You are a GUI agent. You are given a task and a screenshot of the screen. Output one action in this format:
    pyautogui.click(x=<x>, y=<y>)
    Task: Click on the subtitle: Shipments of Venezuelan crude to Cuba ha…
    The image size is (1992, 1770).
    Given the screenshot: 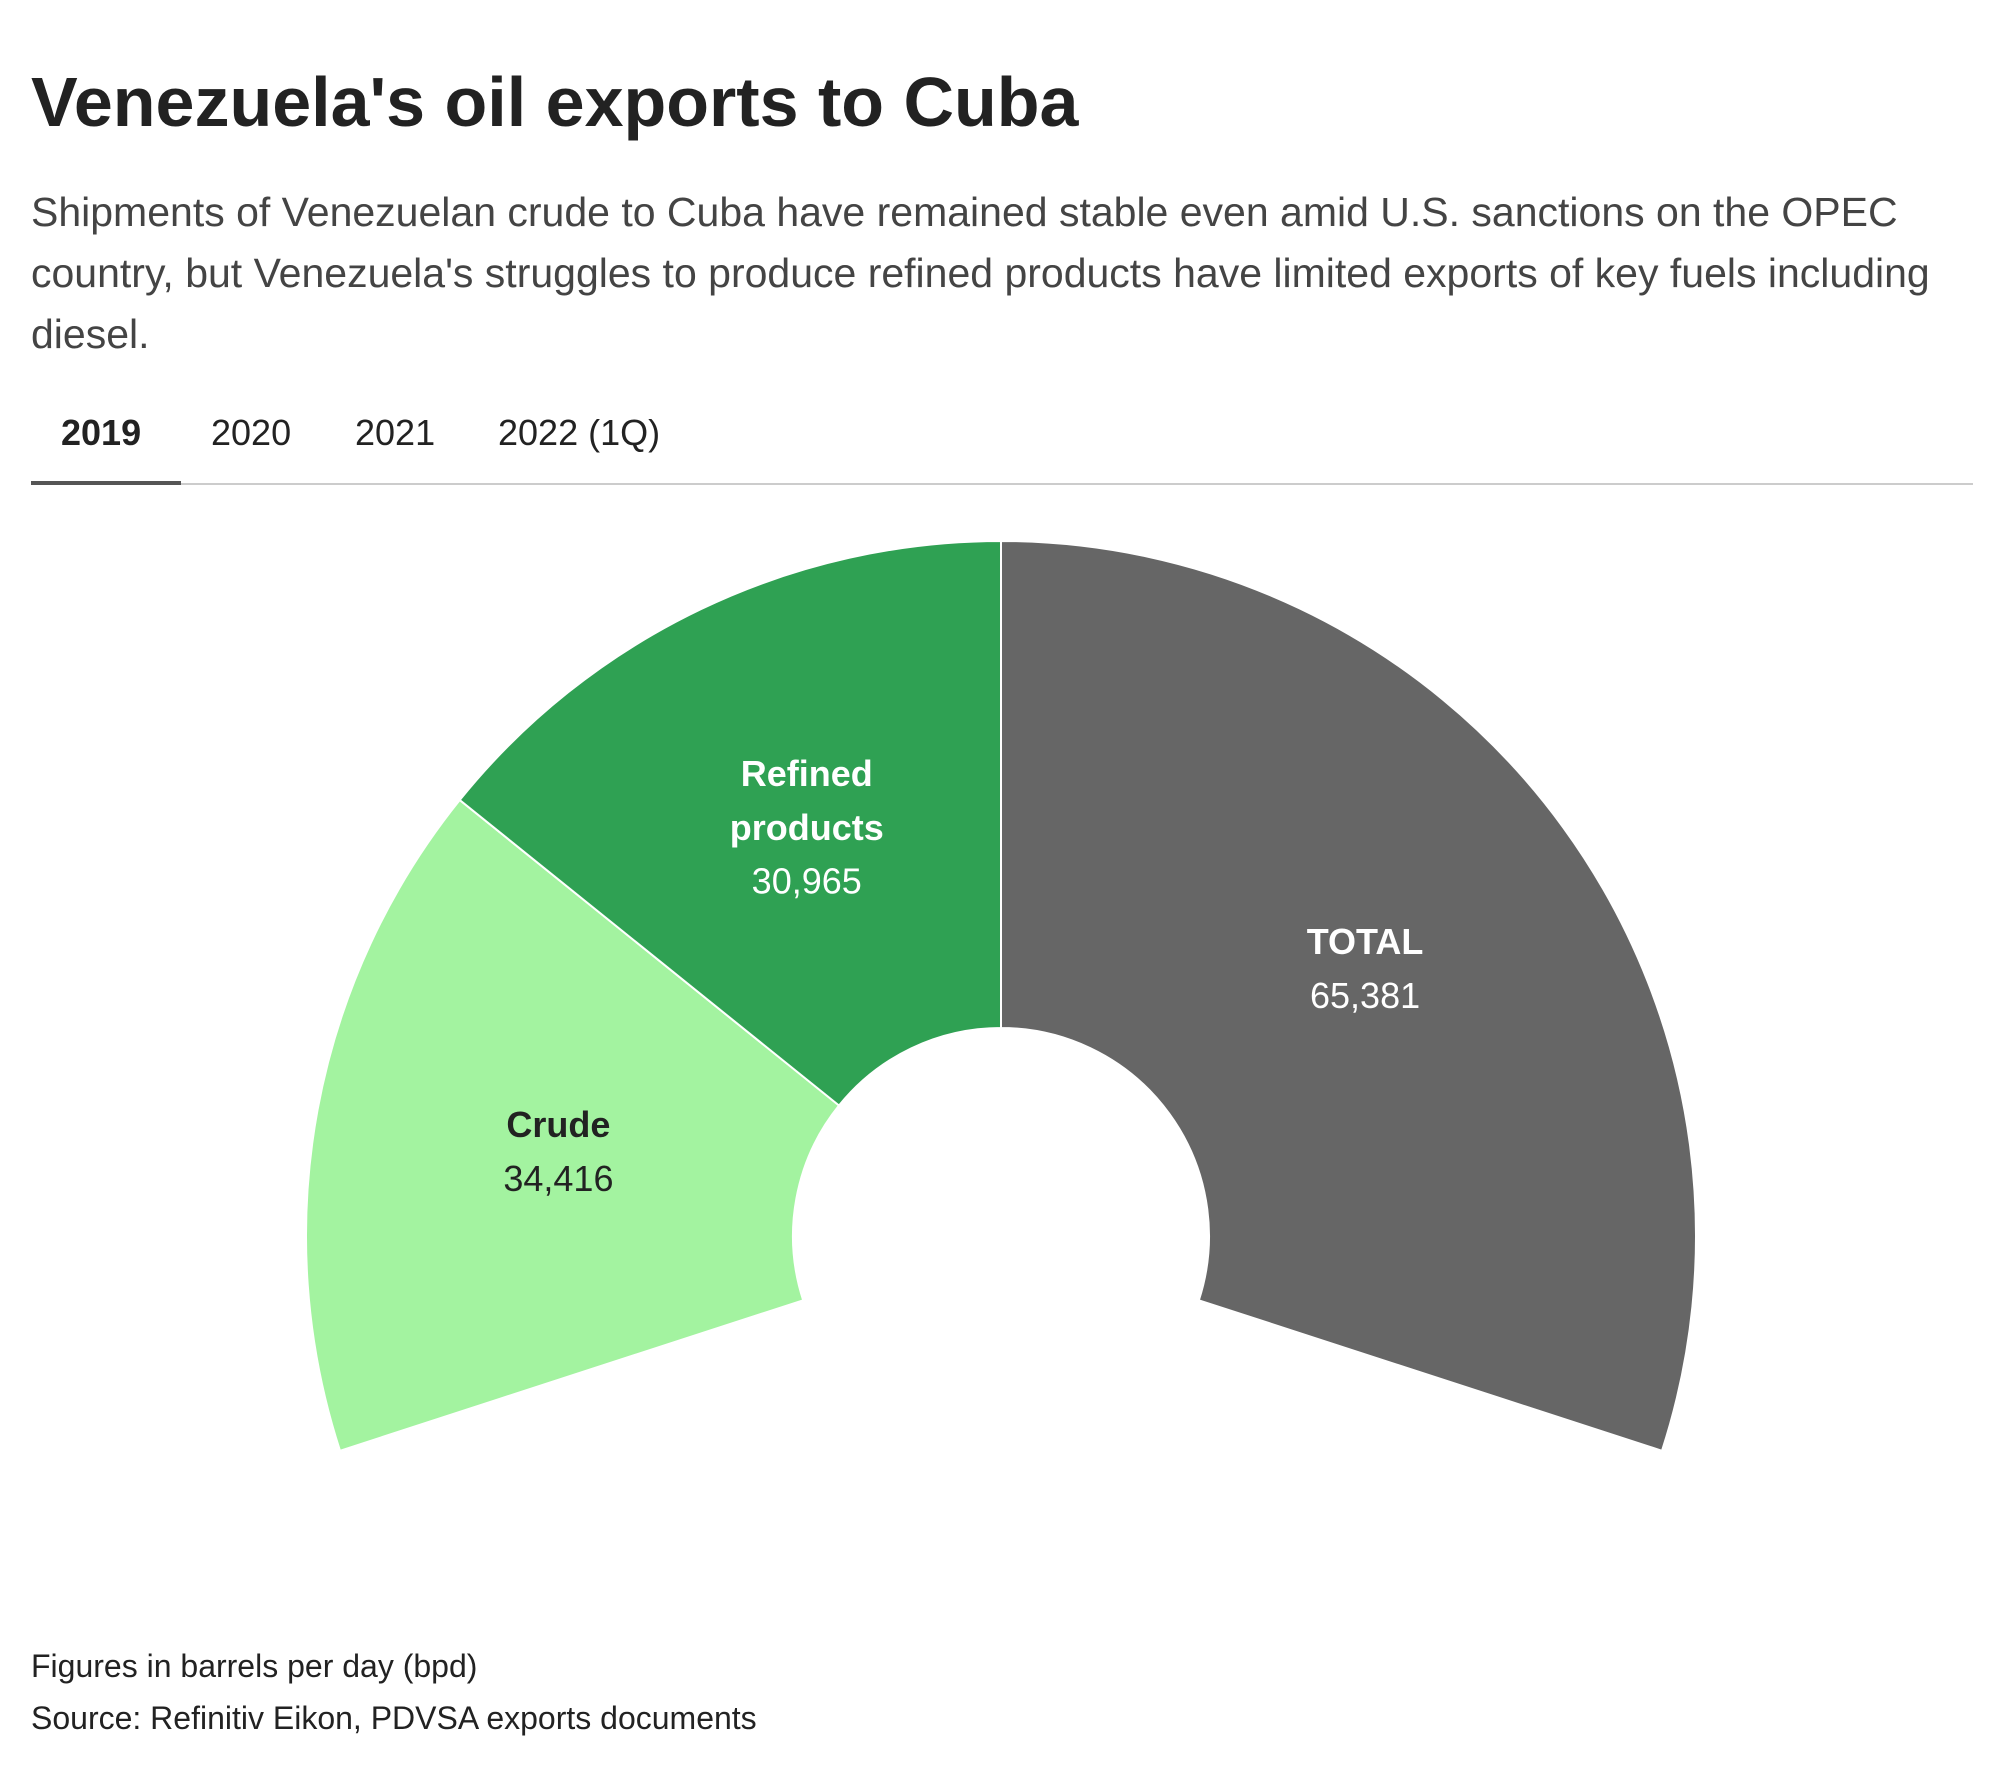 What is the action you would take?
    pyautogui.click(x=980, y=273)
    